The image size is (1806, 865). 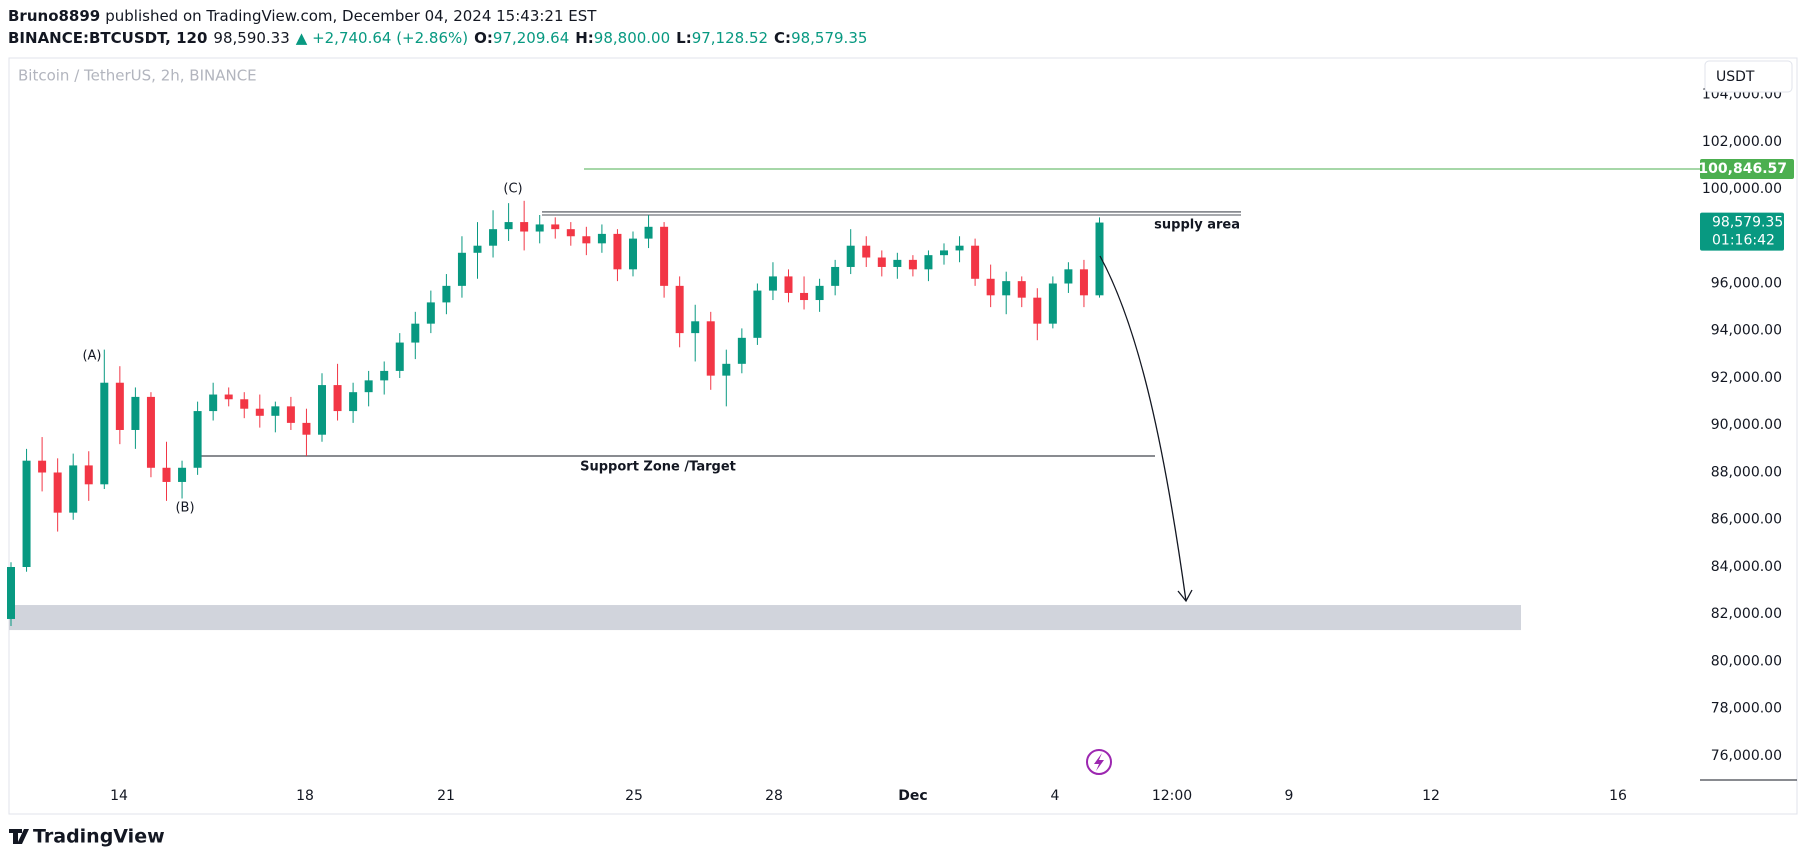 I want to click on x-tick-label: 4, so click(x=1055, y=796).